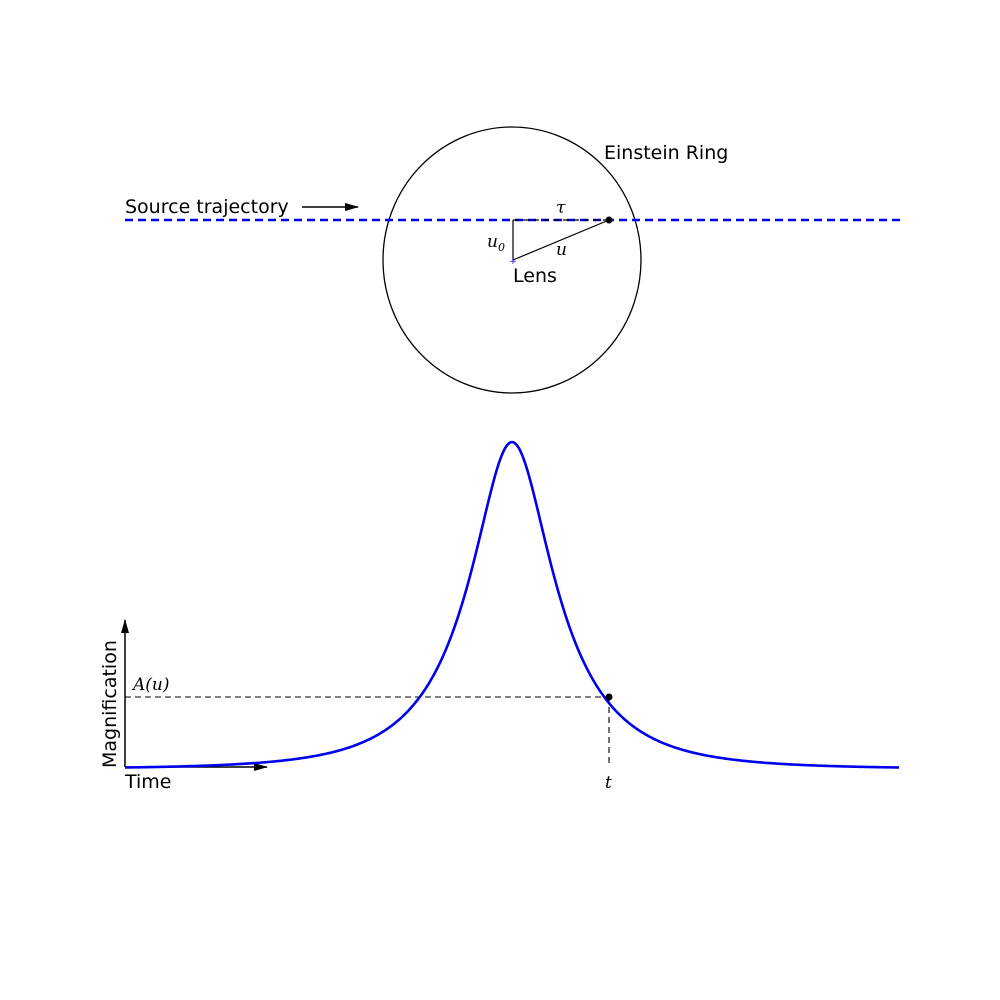 The height and width of the screenshot is (1000, 1000). What do you see at coordinates (561, 208) in the screenshot?
I see `tau-label: τ` at bounding box center [561, 208].